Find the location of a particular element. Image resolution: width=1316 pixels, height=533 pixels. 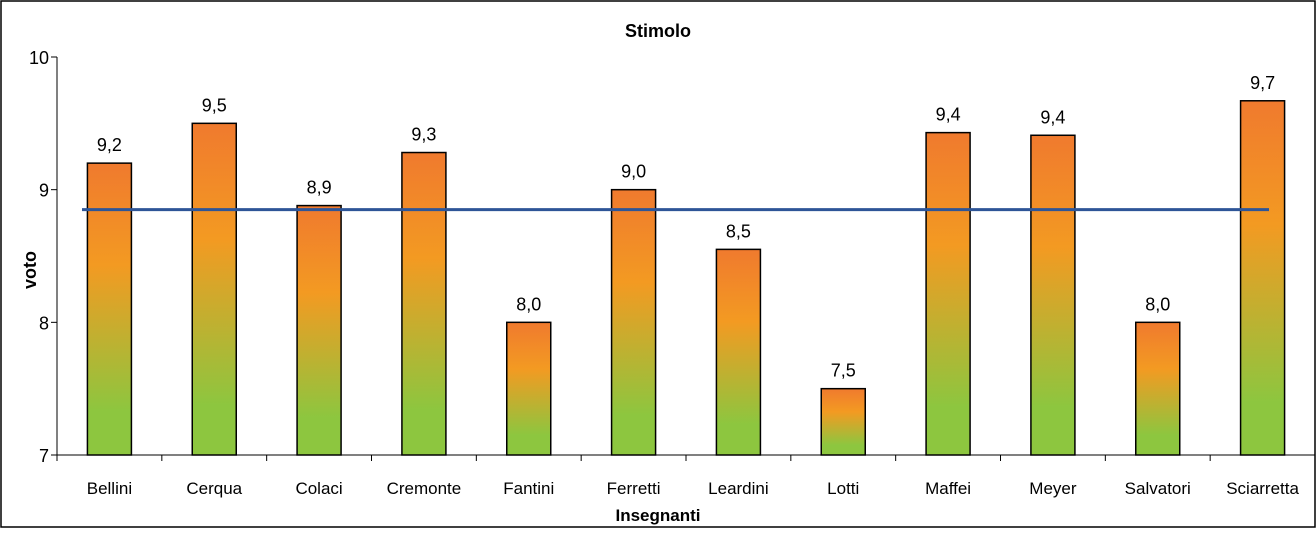

x-tick-label: Salvatori is located at coordinates (1158, 488).